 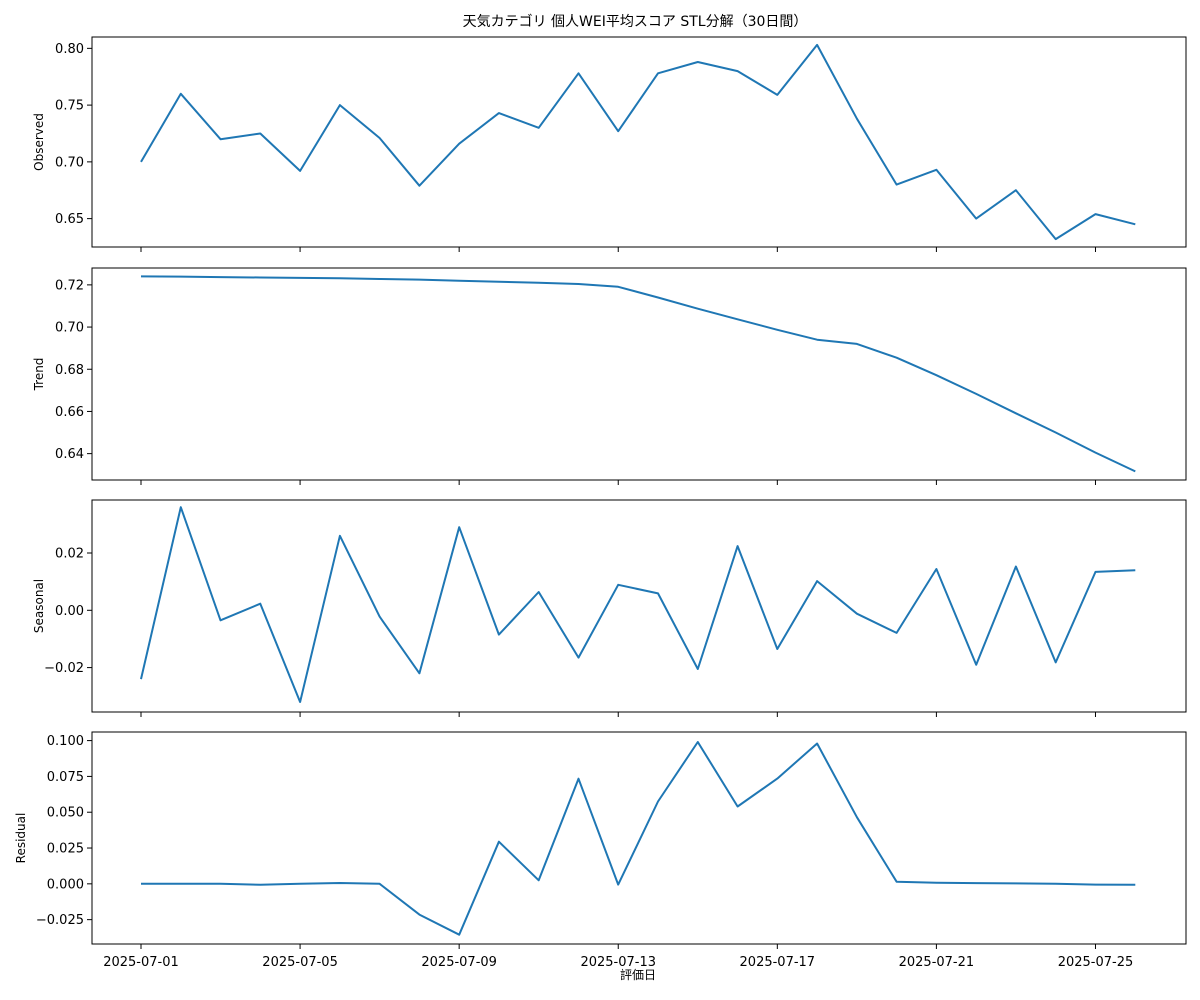 What do you see at coordinates (39, 375) in the screenshot?
I see `y-axis-label-trend: Trend` at bounding box center [39, 375].